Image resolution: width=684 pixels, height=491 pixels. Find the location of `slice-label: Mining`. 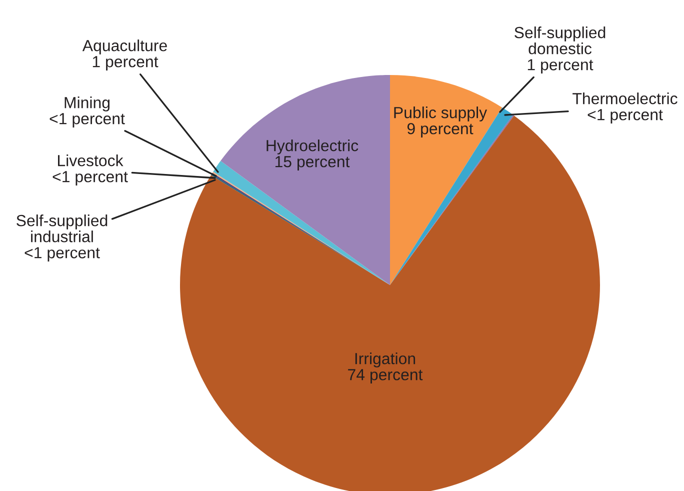

slice-label: Mining is located at coordinates (87, 104).